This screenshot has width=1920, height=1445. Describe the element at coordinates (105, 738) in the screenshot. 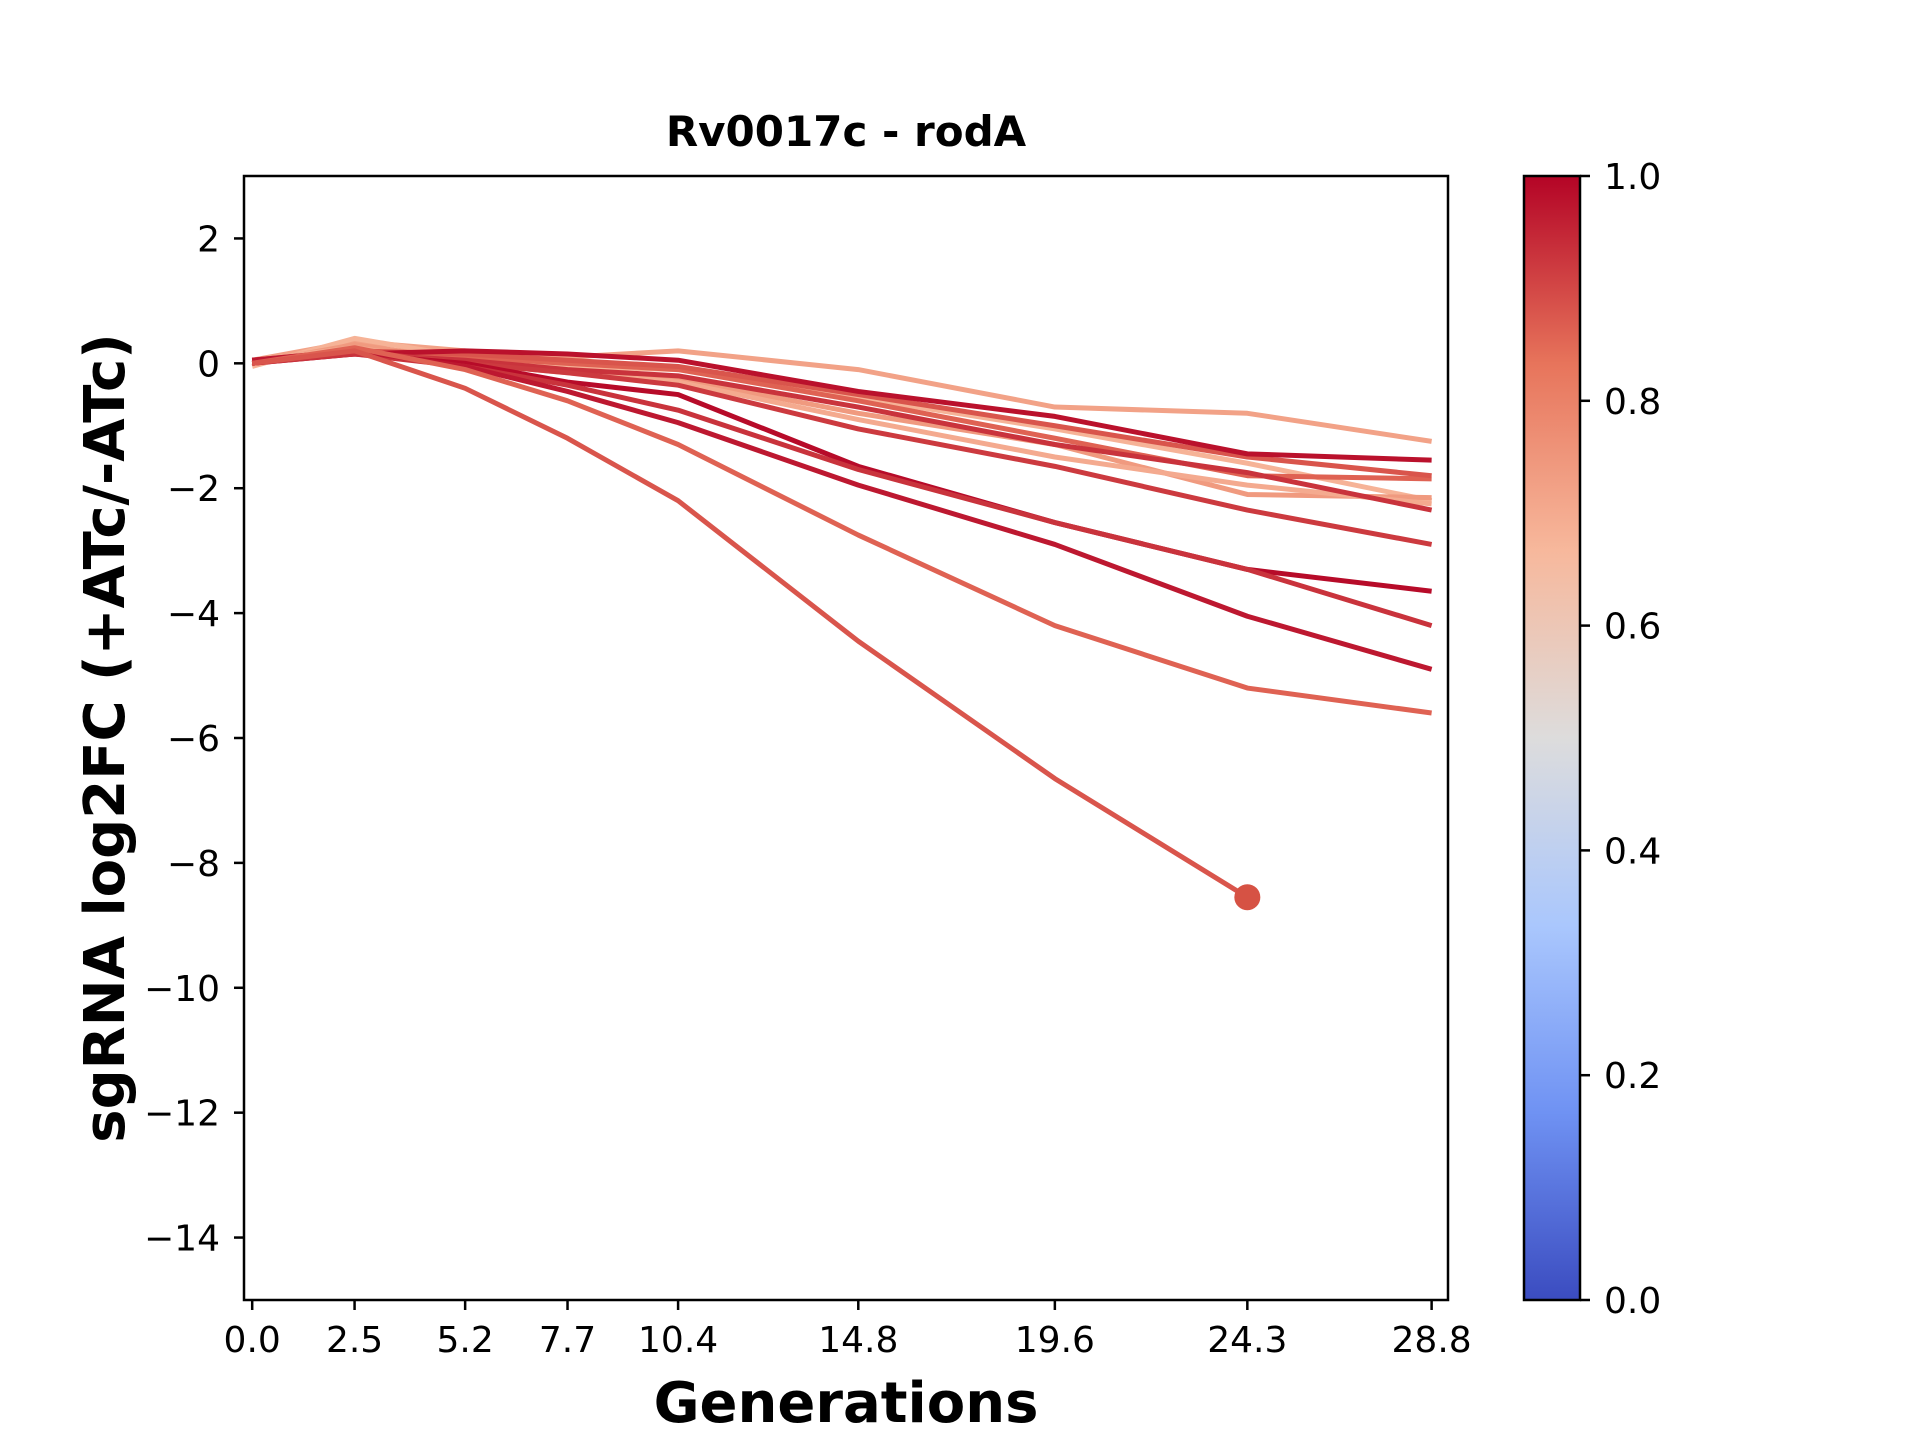

I see `y-axis-label: sgRNA log2FC (+ATc/-ATc)` at that location.